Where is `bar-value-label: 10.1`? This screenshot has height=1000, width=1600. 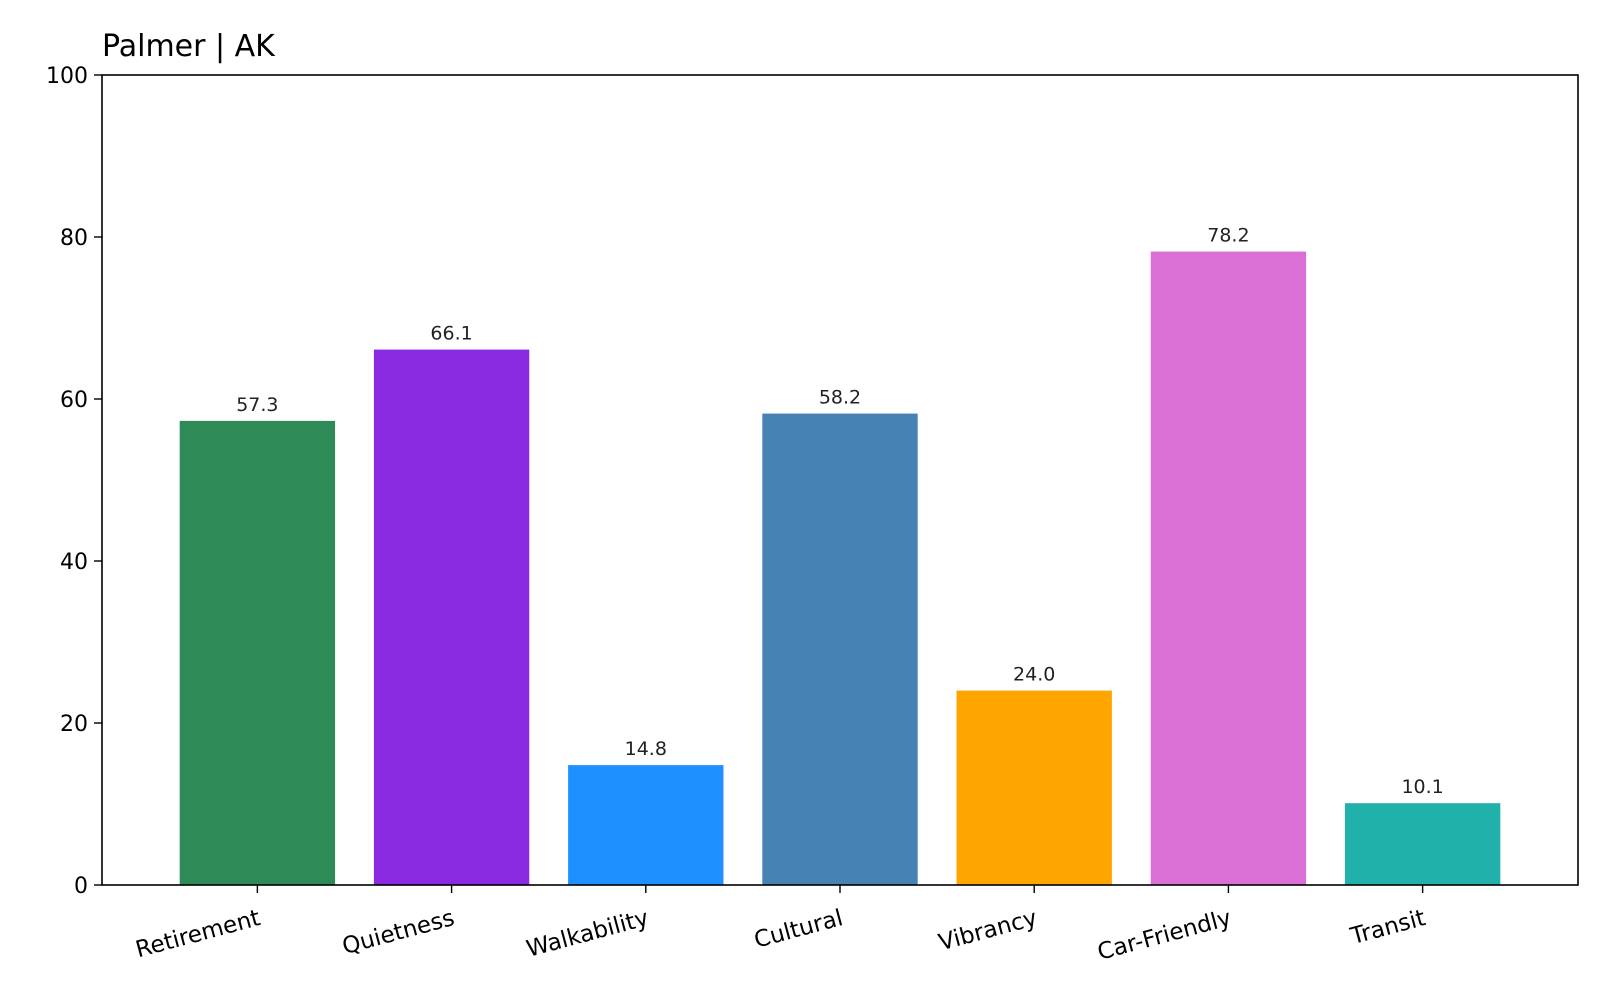
bar-value-label: 10.1 is located at coordinates (1422, 787).